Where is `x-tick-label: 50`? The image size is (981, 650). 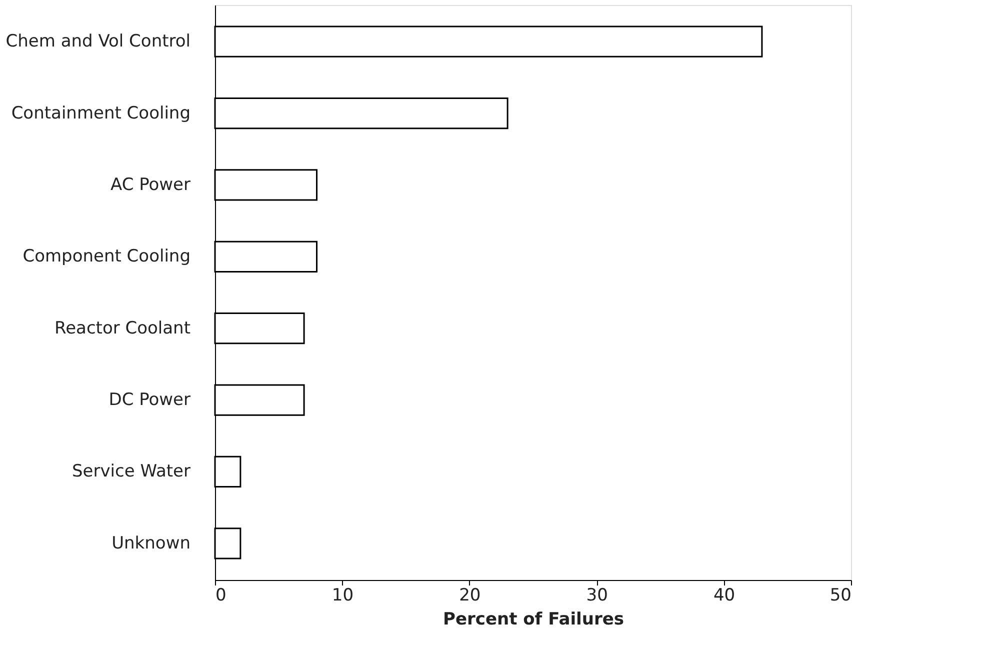
x-tick-label: 50 is located at coordinates (841, 596).